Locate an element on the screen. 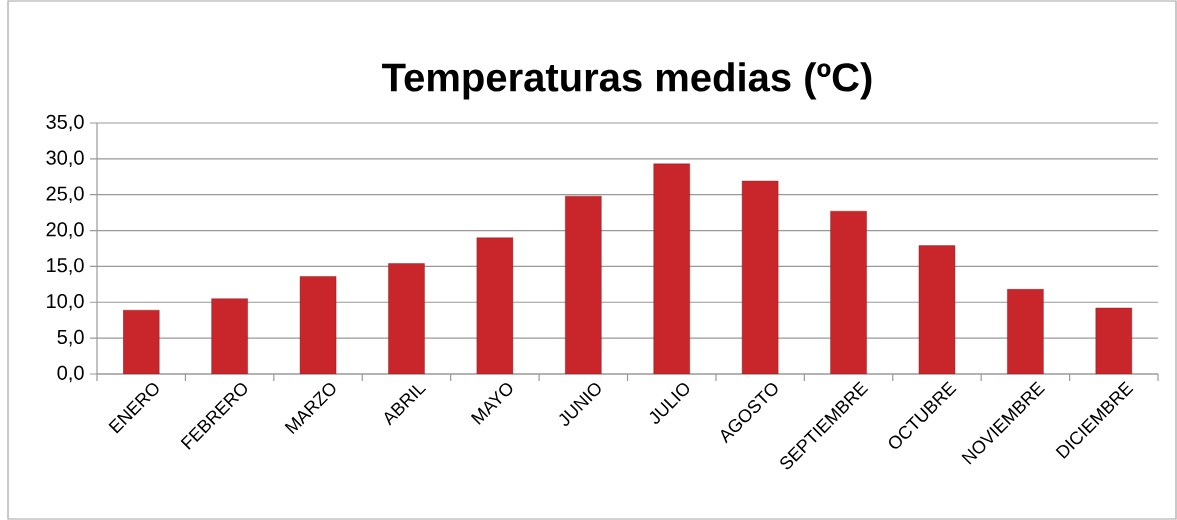 This screenshot has height=520, width=1177. y-tick-label: 10,0 is located at coordinates (65, 302).